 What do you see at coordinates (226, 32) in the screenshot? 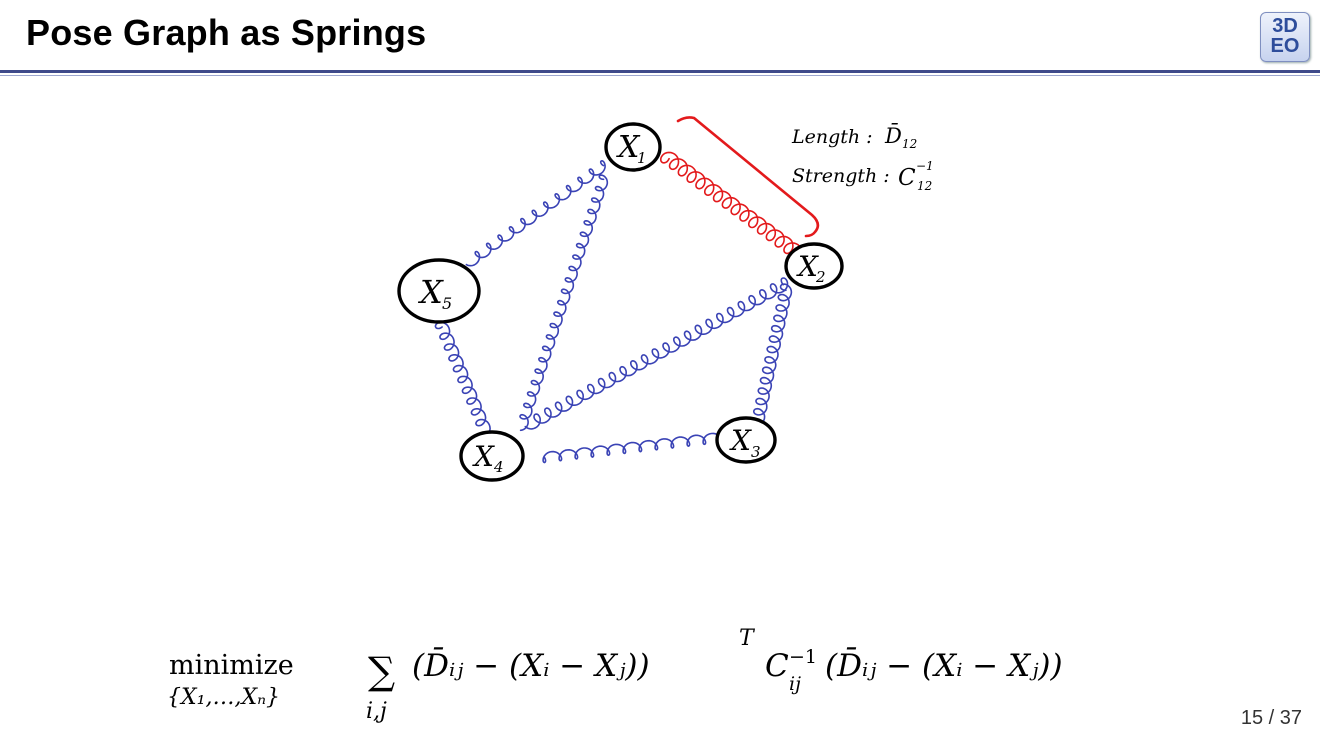
I see `slide-title: Pose Graph as Springs` at bounding box center [226, 32].